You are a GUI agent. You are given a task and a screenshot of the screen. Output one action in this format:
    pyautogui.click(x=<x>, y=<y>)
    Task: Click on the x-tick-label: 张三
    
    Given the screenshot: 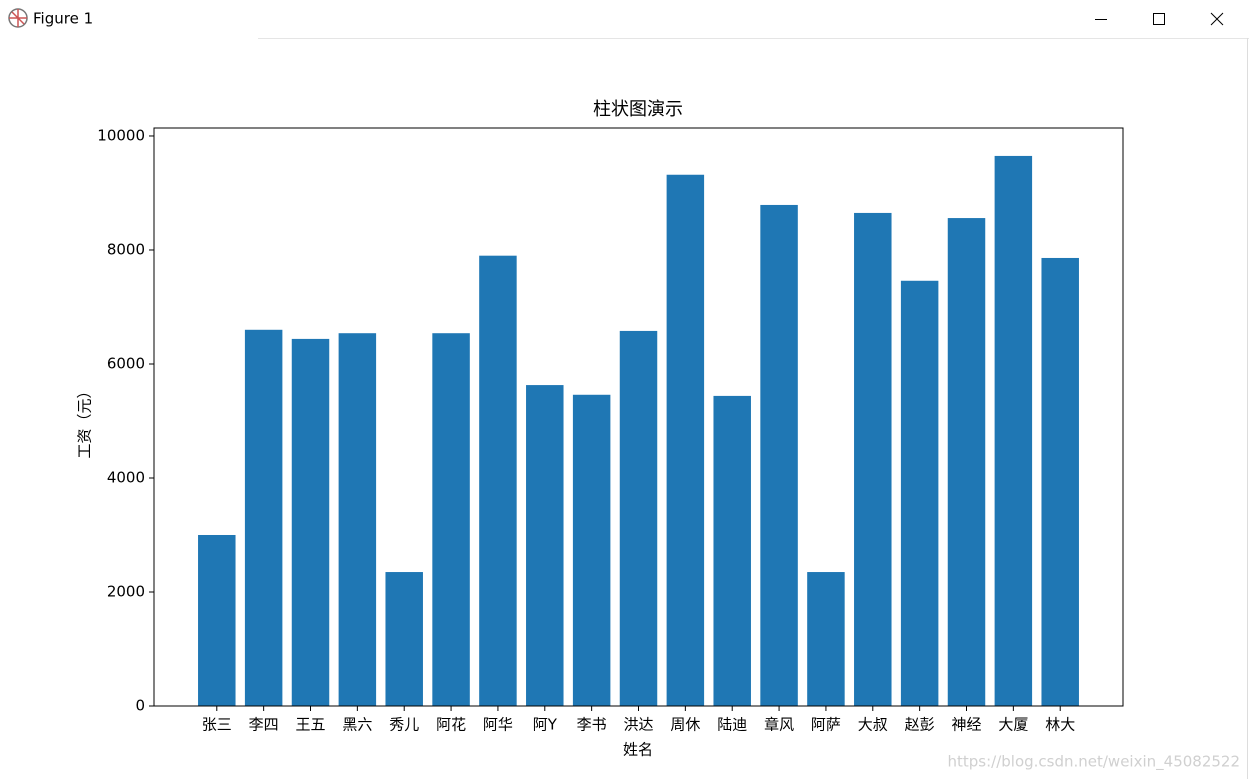 What is the action you would take?
    pyautogui.click(x=217, y=725)
    